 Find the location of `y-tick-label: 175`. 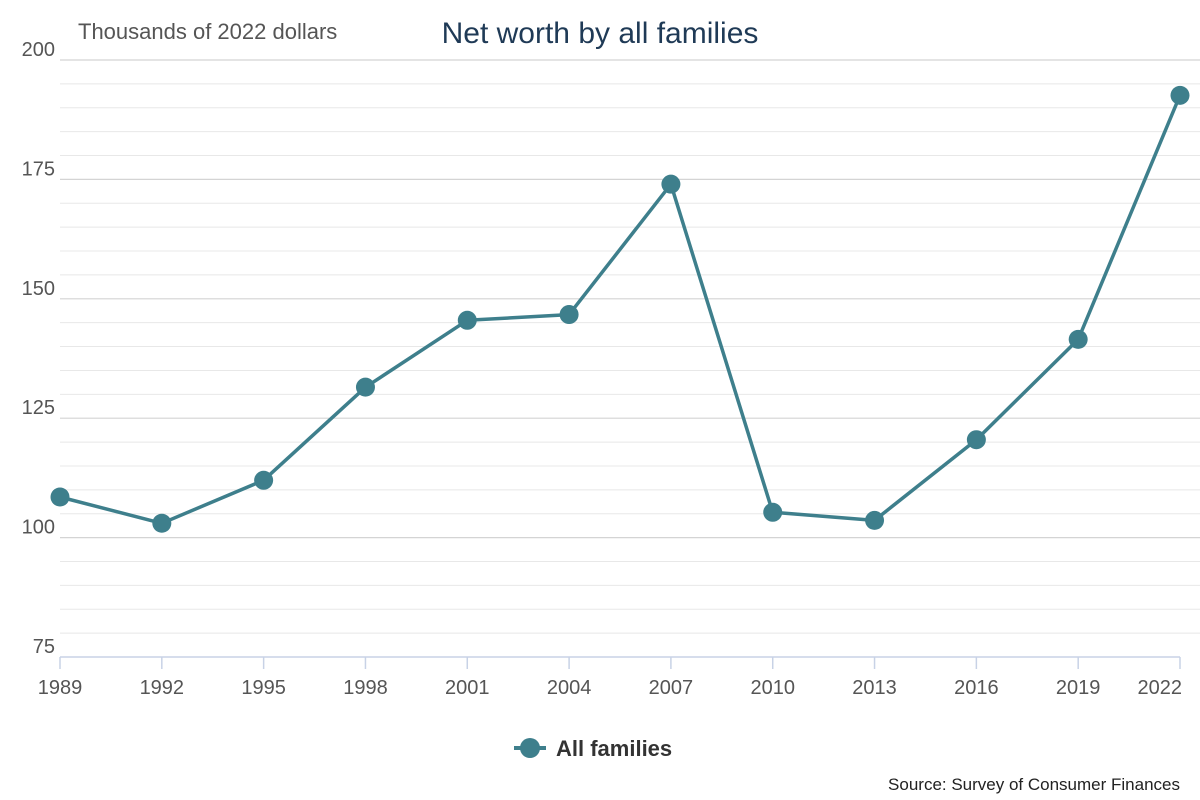

y-tick-label: 175 is located at coordinates (38, 169).